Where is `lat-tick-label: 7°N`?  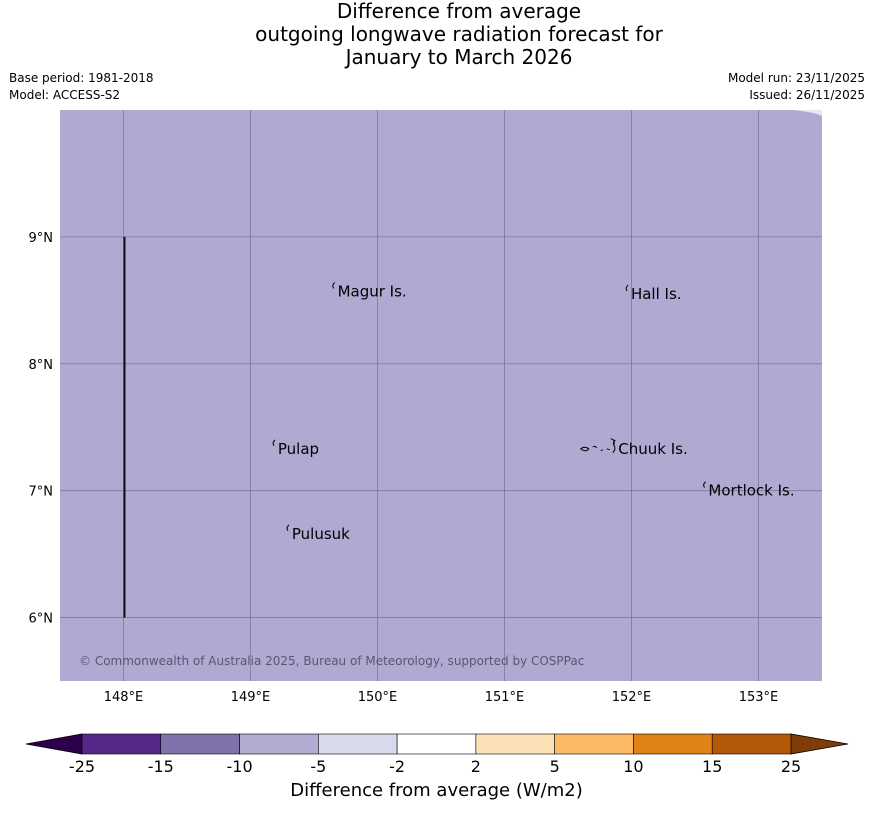
lat-tick-label: 7°N is located at coordinates (41, 492).